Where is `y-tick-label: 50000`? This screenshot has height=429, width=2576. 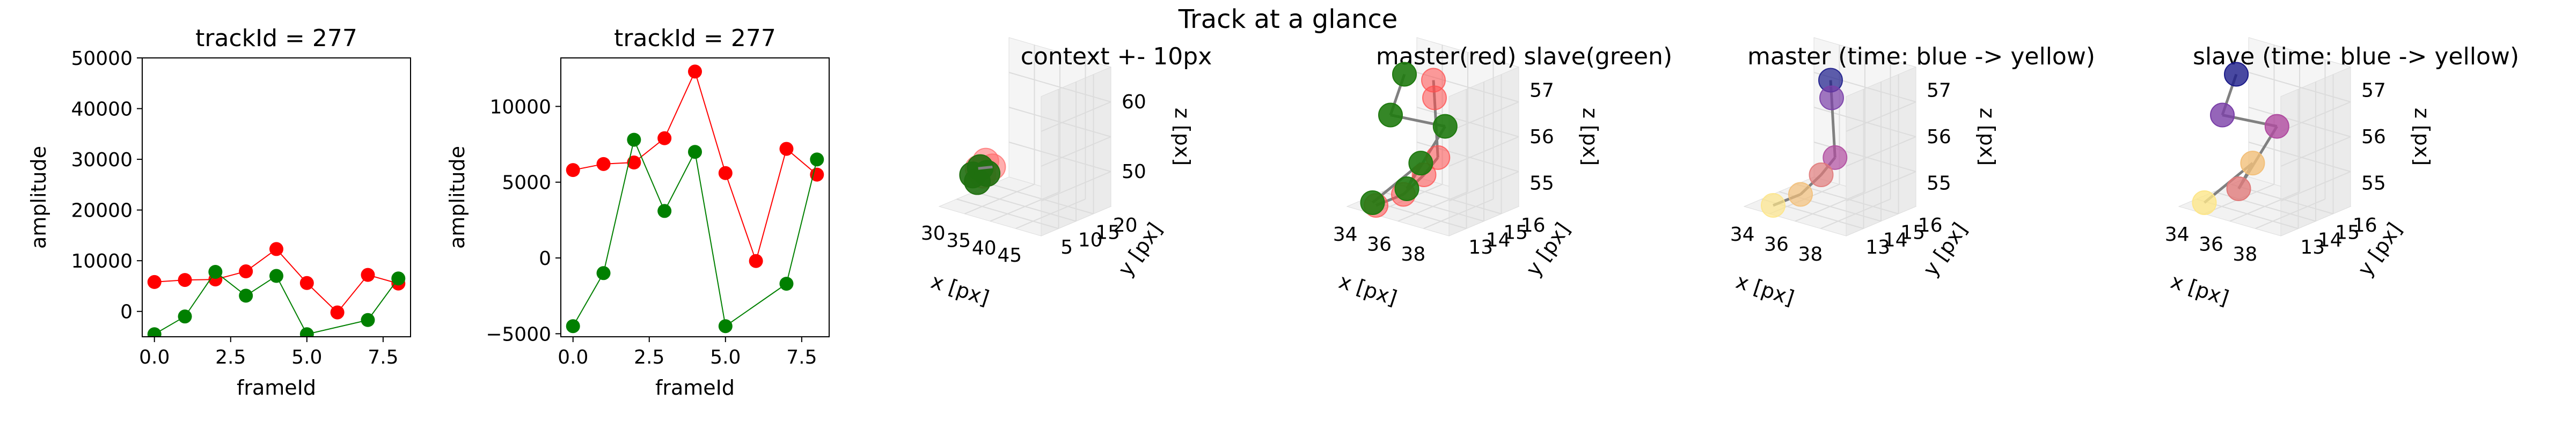 y-tick-label: 50000 is located at coordinates (102, 59).